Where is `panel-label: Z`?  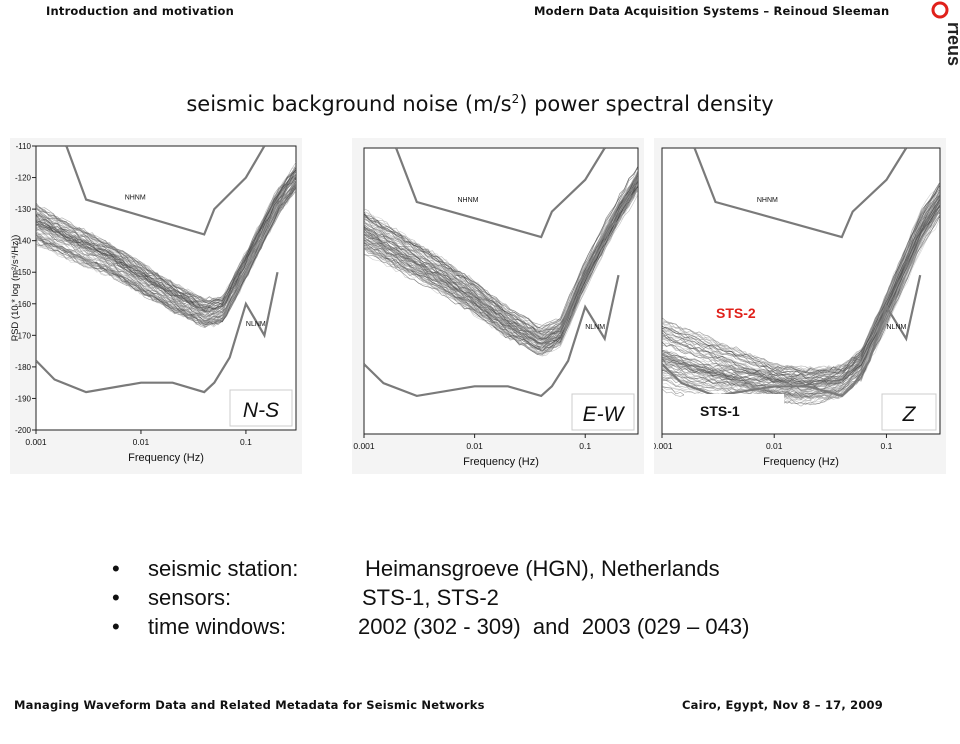
panel-label: Z is located at coordinates (909, 414).